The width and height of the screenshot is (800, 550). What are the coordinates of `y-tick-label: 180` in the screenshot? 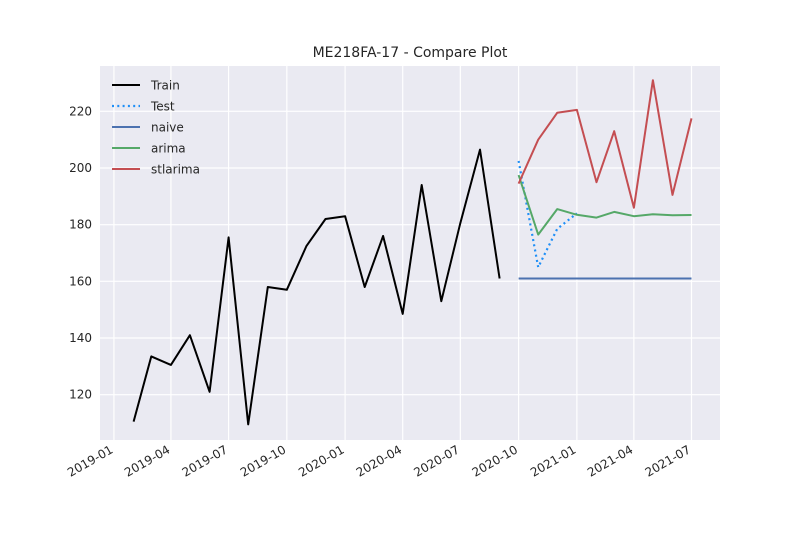 It's located at (80, 225).